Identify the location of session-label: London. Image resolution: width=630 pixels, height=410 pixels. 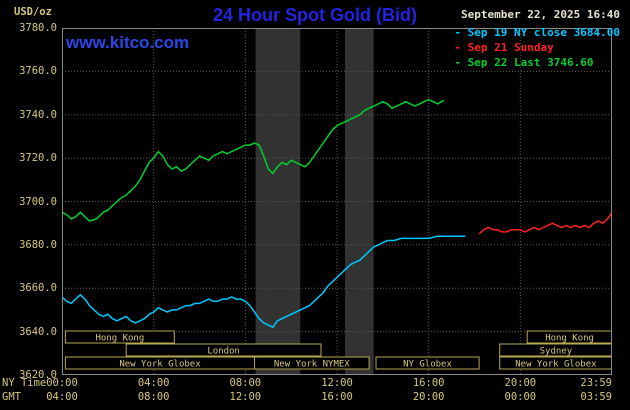
(223, 352).